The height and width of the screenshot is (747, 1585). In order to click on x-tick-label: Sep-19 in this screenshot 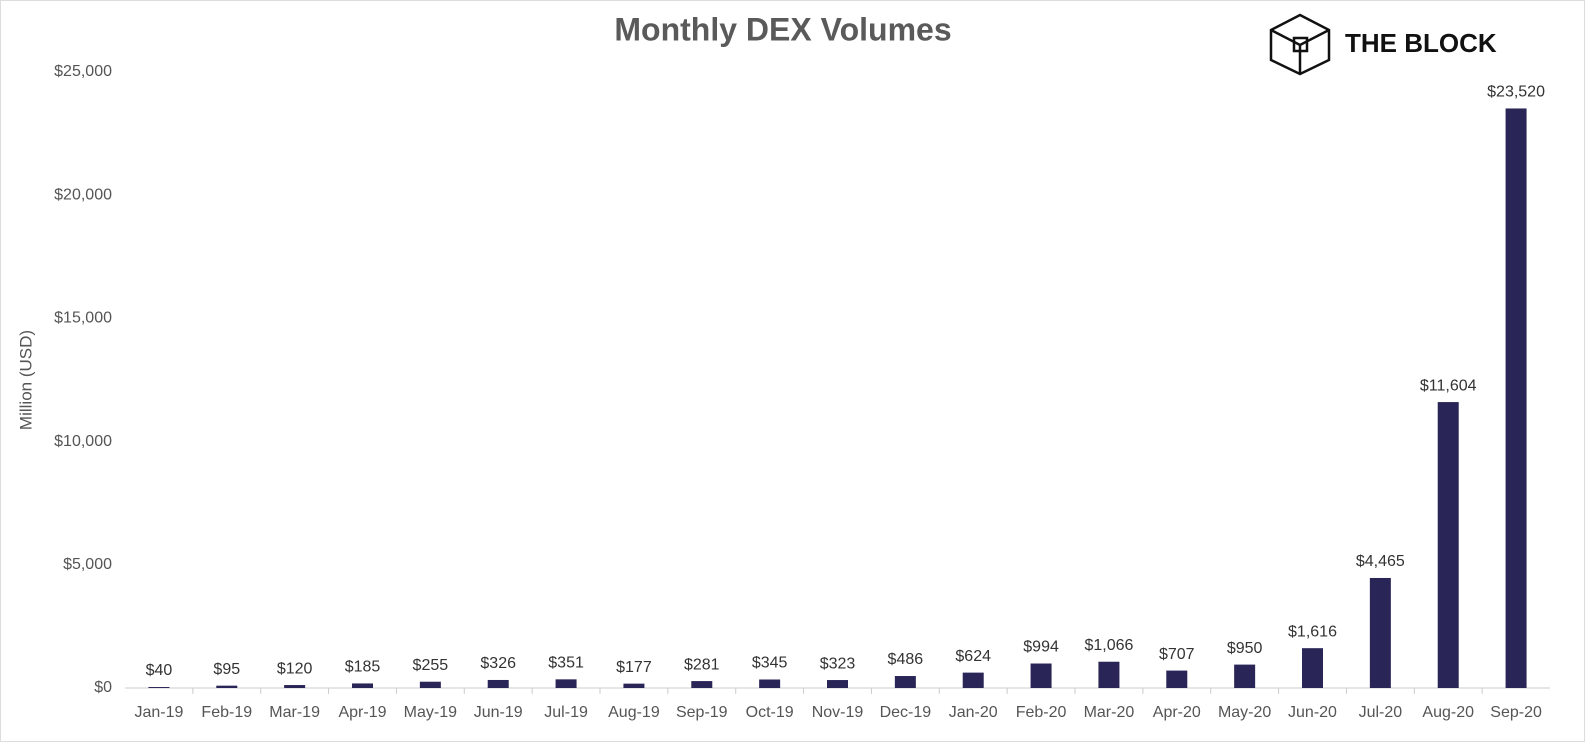, I will do `click(702, 712)`.